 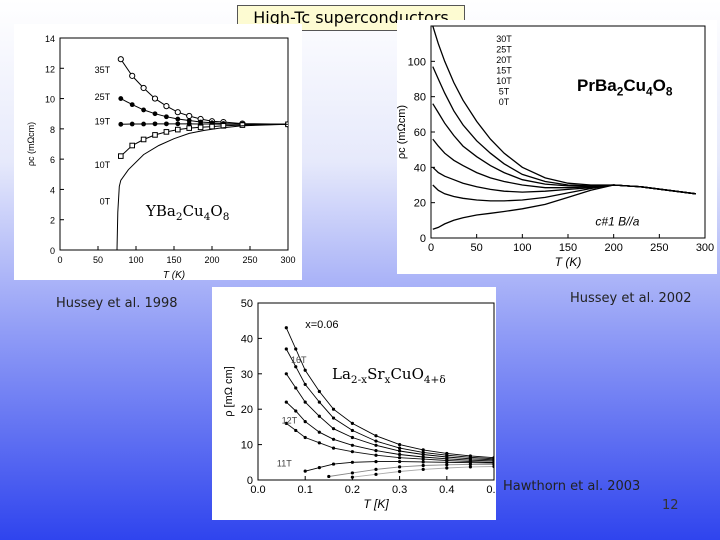 I want to click on field-label: 16T, so click(x=299, y=360).